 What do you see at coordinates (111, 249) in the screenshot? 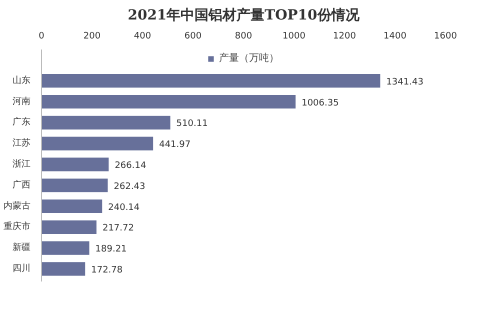
I see `data-label: 189.21` at bounding box center [111, 249].